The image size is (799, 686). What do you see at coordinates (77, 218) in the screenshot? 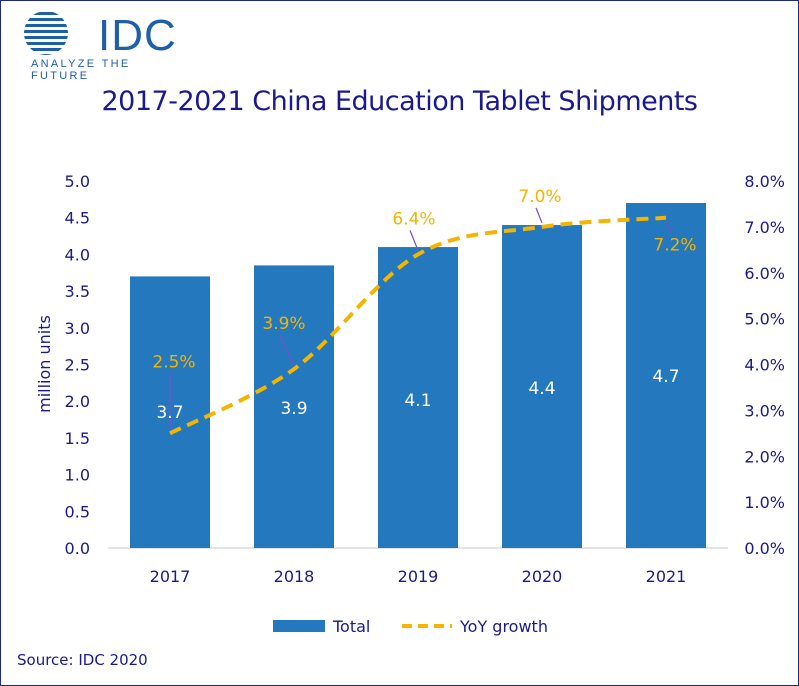
I see `y-tick-label: 4.5` at bounding box center [77, 218].